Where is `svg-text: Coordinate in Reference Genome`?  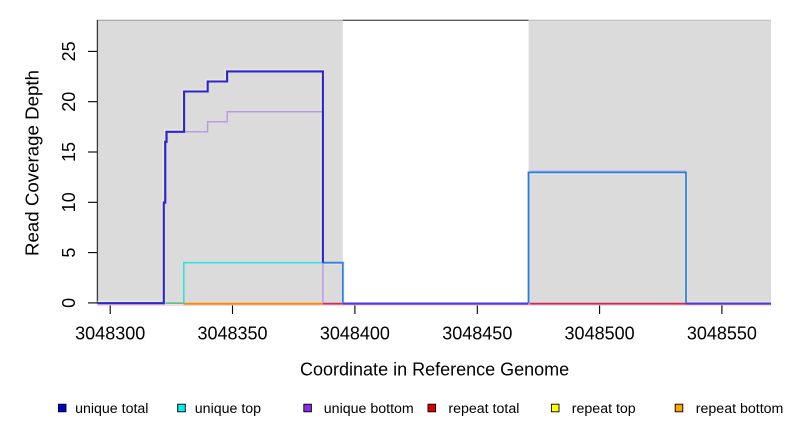
svg-text: Coordinate in Reference Genome is located at coordinates (434, 370).